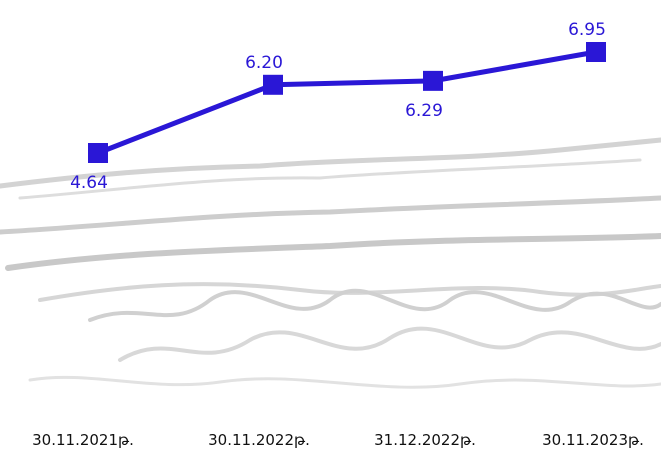 Image resolution: width=661 pixels, height=450 pixels. Describe the element at coordinates (259, 440) in the screenshot. I see `x-tick-label: 30.11.2022թ.` at that location.